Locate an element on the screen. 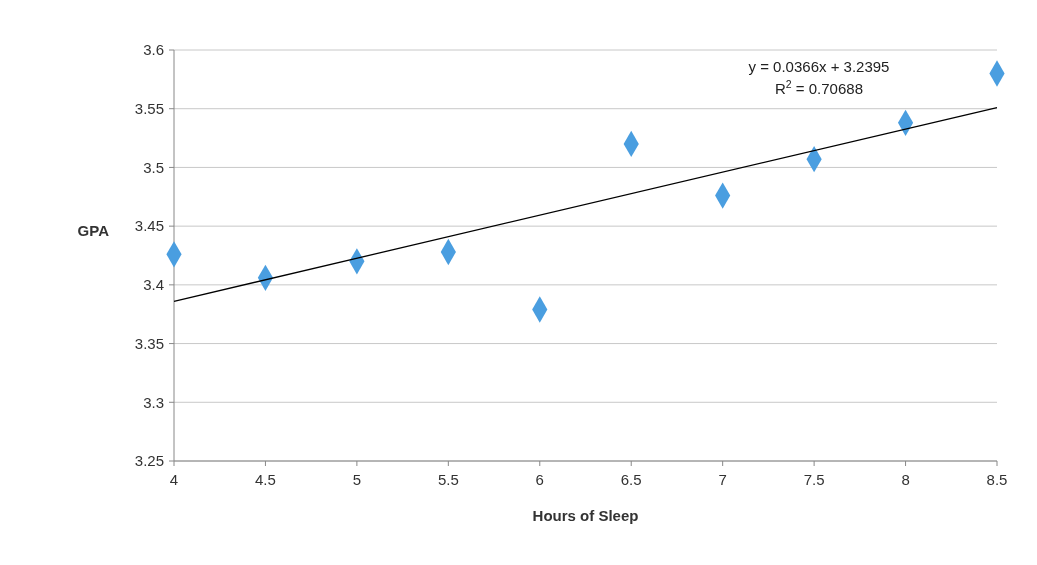  x-tick-label: 6 is located at coordinates (539, 479).